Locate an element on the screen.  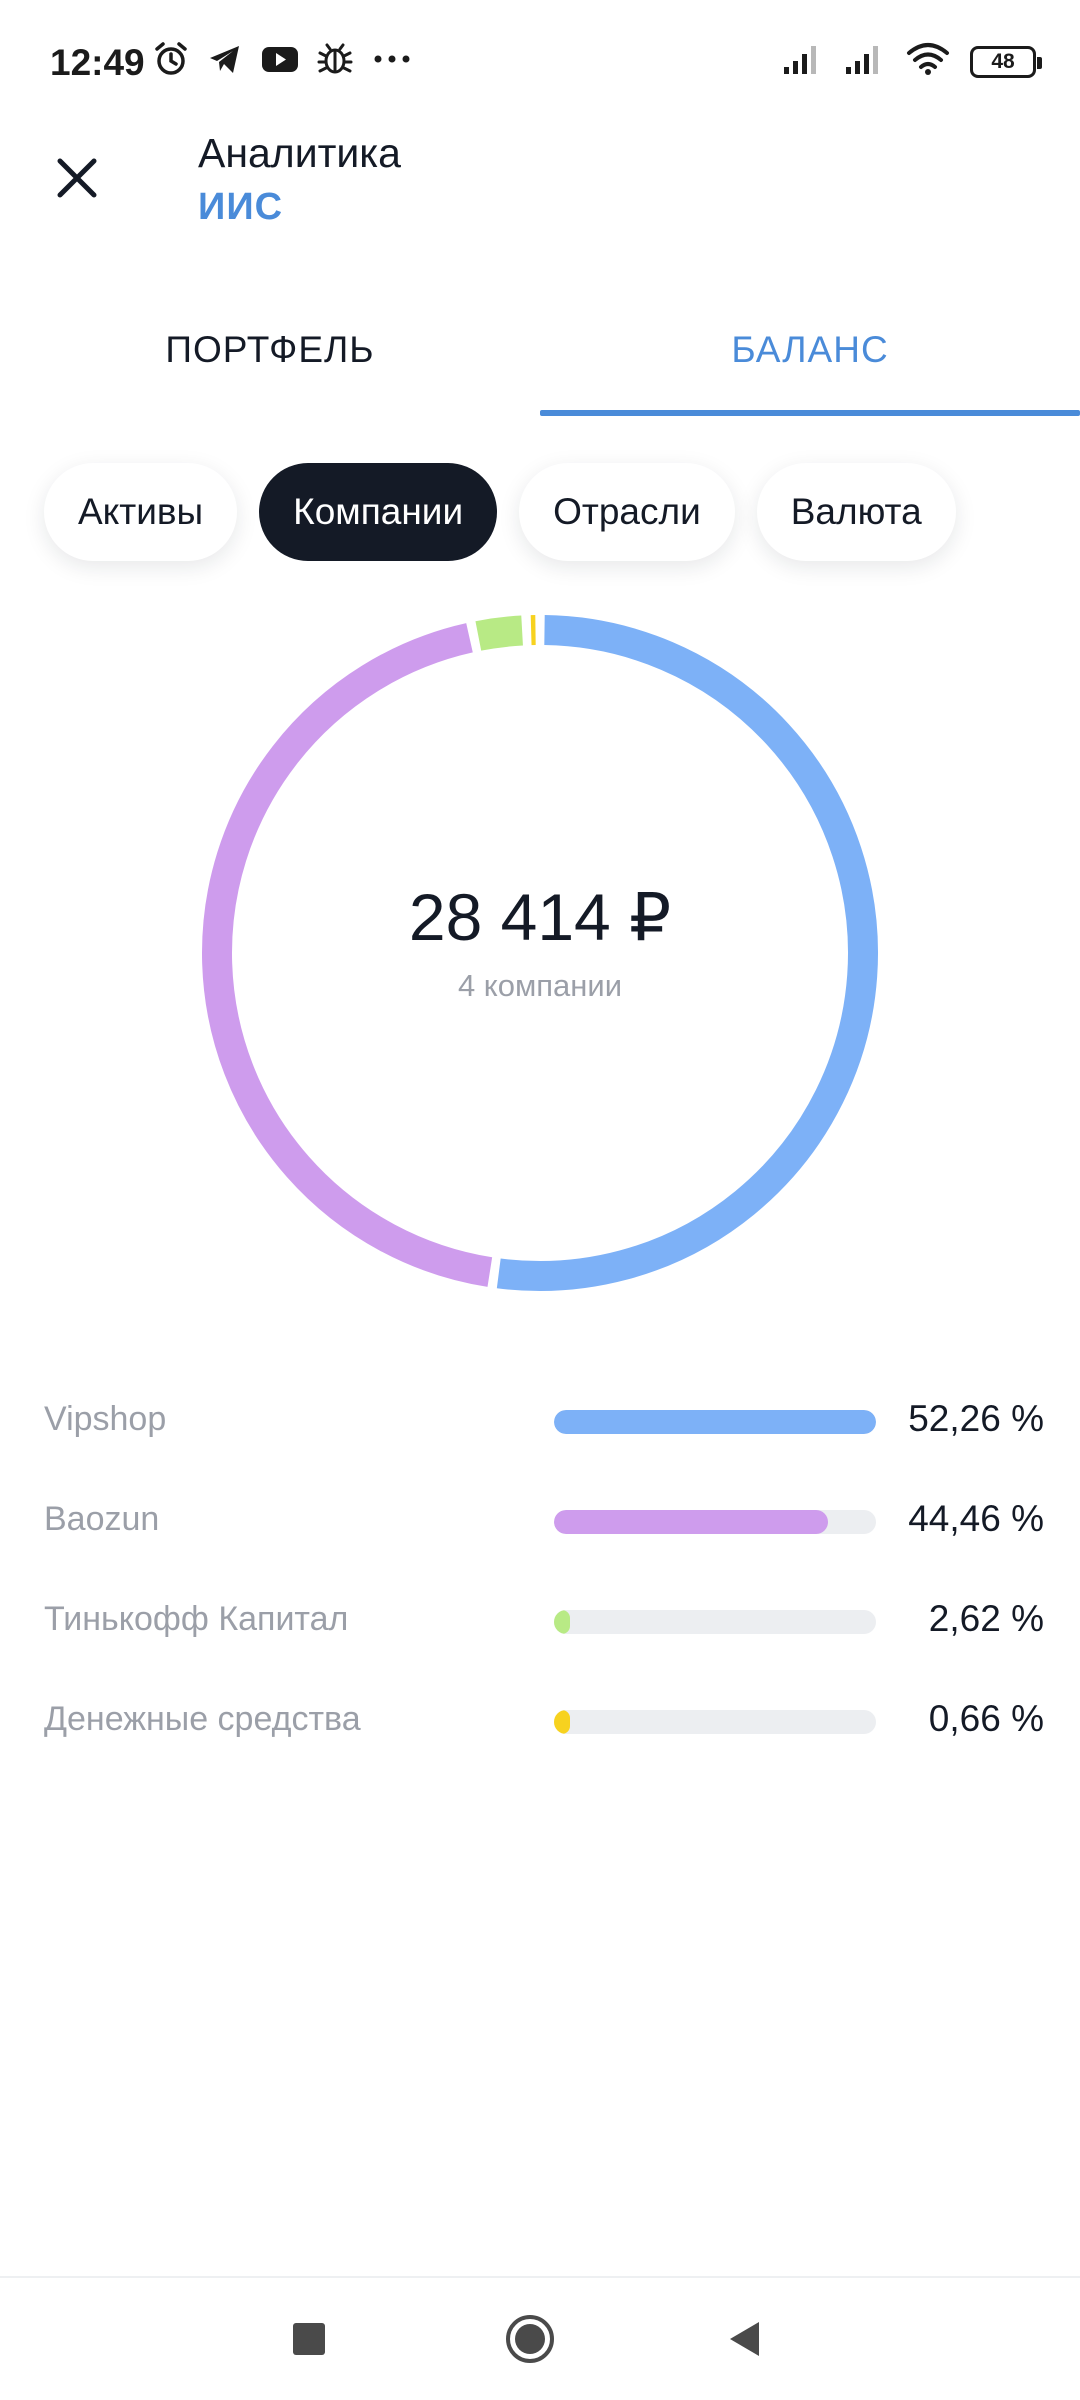
total-balance: 28 414 ₽ is located at coordinates (540, 916).